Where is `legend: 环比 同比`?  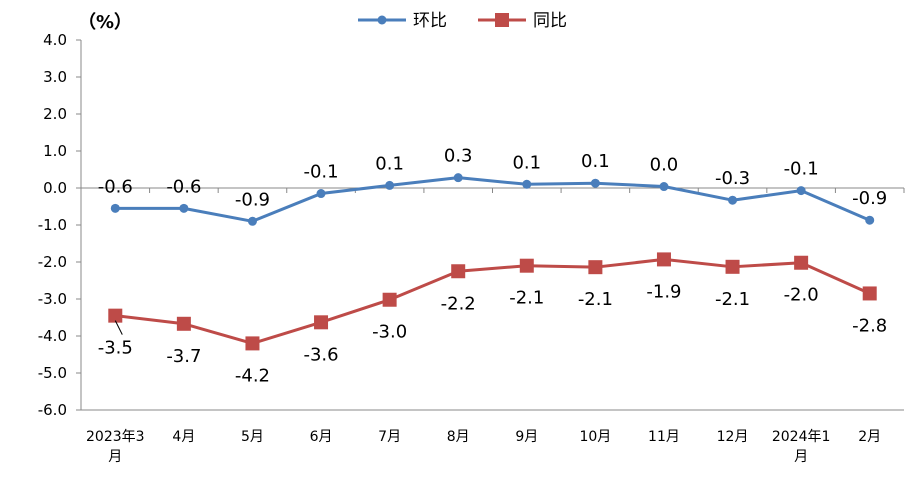
legend: 环比 同比 is located at coordinates (462, 21).